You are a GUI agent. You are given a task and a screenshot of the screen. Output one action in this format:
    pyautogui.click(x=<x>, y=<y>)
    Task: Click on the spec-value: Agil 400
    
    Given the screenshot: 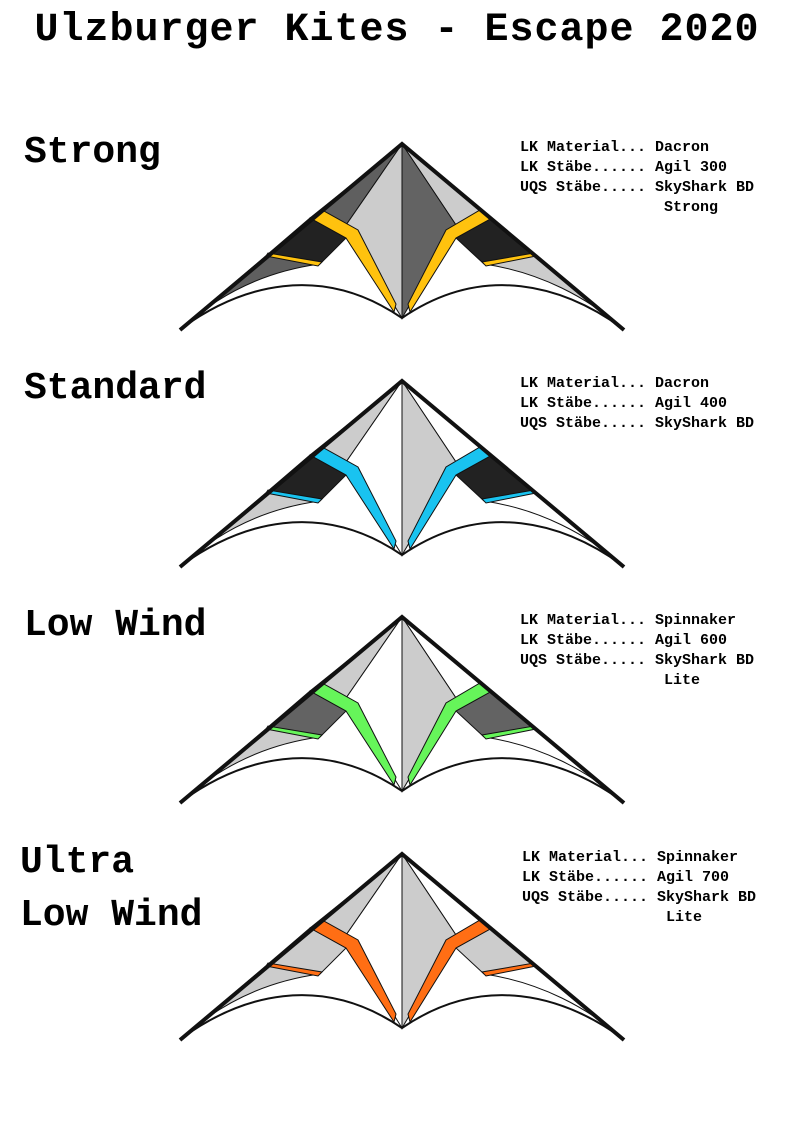 What is the action you would take?
    pyautogui.click(x=691, y=403)
    